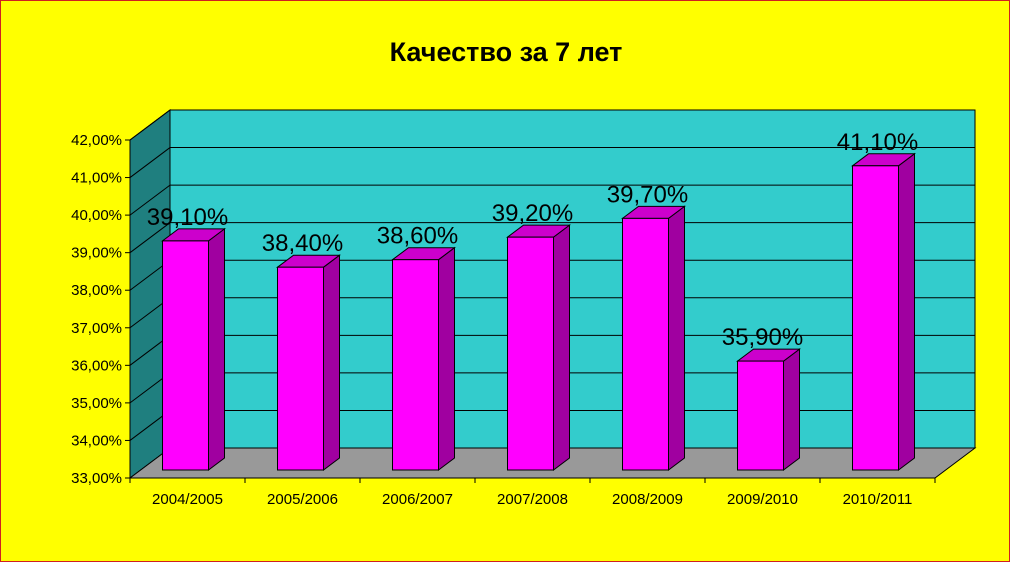 The image size is (1010, 562). What do you see at coordinates (187, 499) in the screenshot?
I see `x-tick-label: 2004/2005` at bounding box center [187, 499].